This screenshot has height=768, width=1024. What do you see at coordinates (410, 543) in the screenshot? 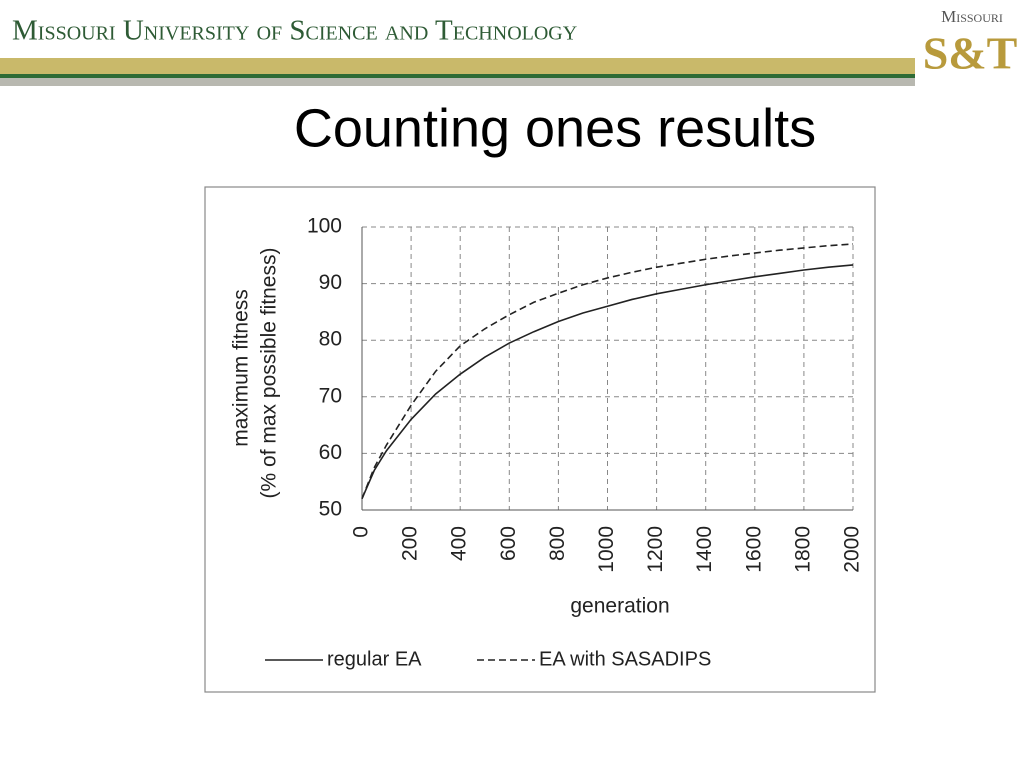
I see `x-tick-label: 200` at bounding box center [410, 543].